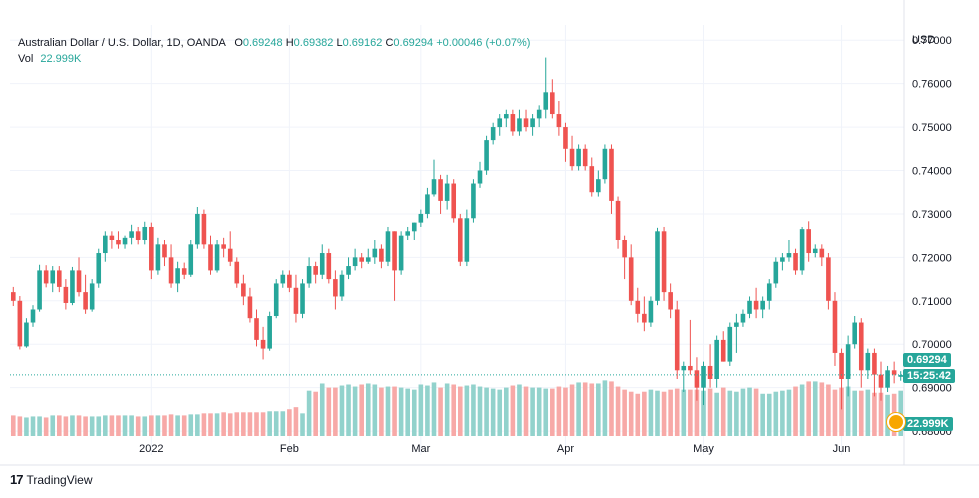  Describe the element at coordinates (932, 302) in the screenshot. I see `y-tick-label: 0.71000` at that location.